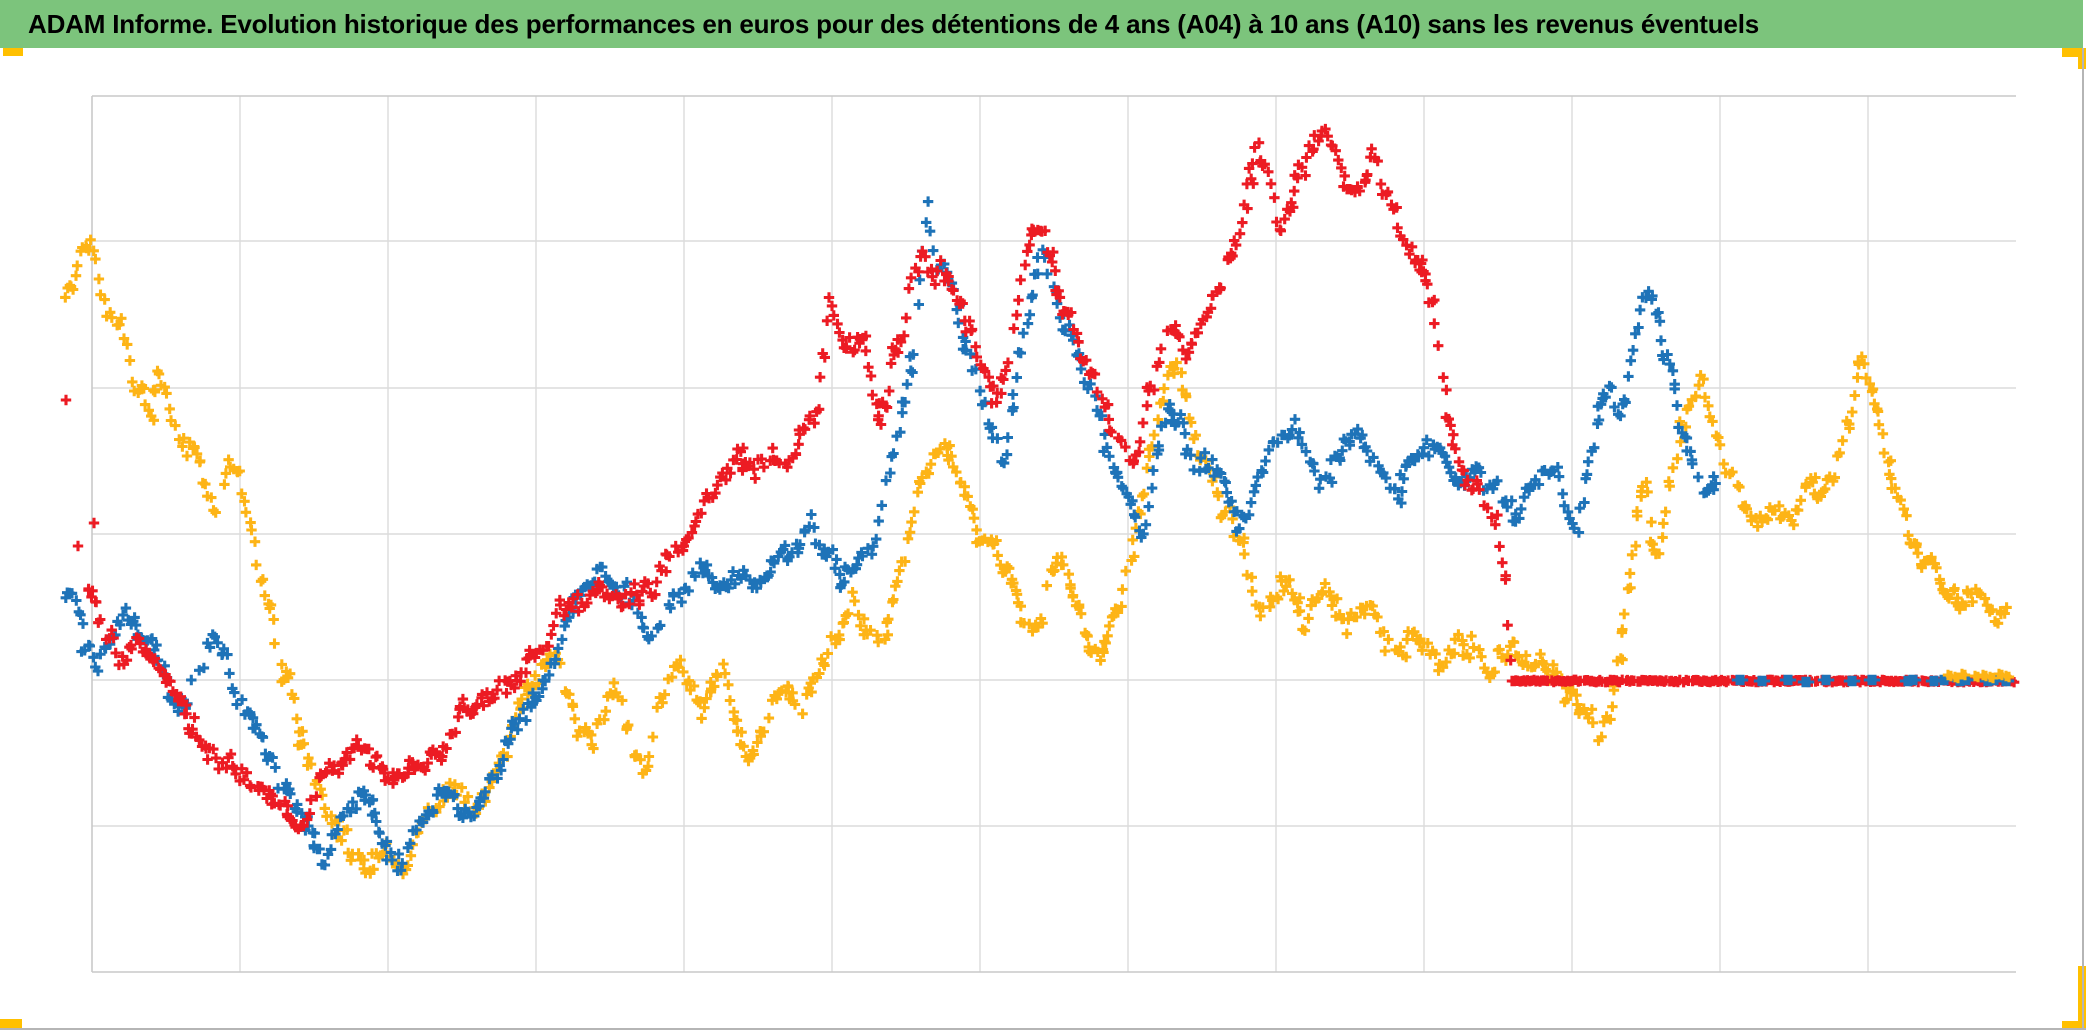 Image resolution: width=2086 pixels, height=1031 pixels. What do you see at coordinates (1043, 1029) in the screenshot?
I see `frame-line-bottom` at bounding box center [1043, 1029].